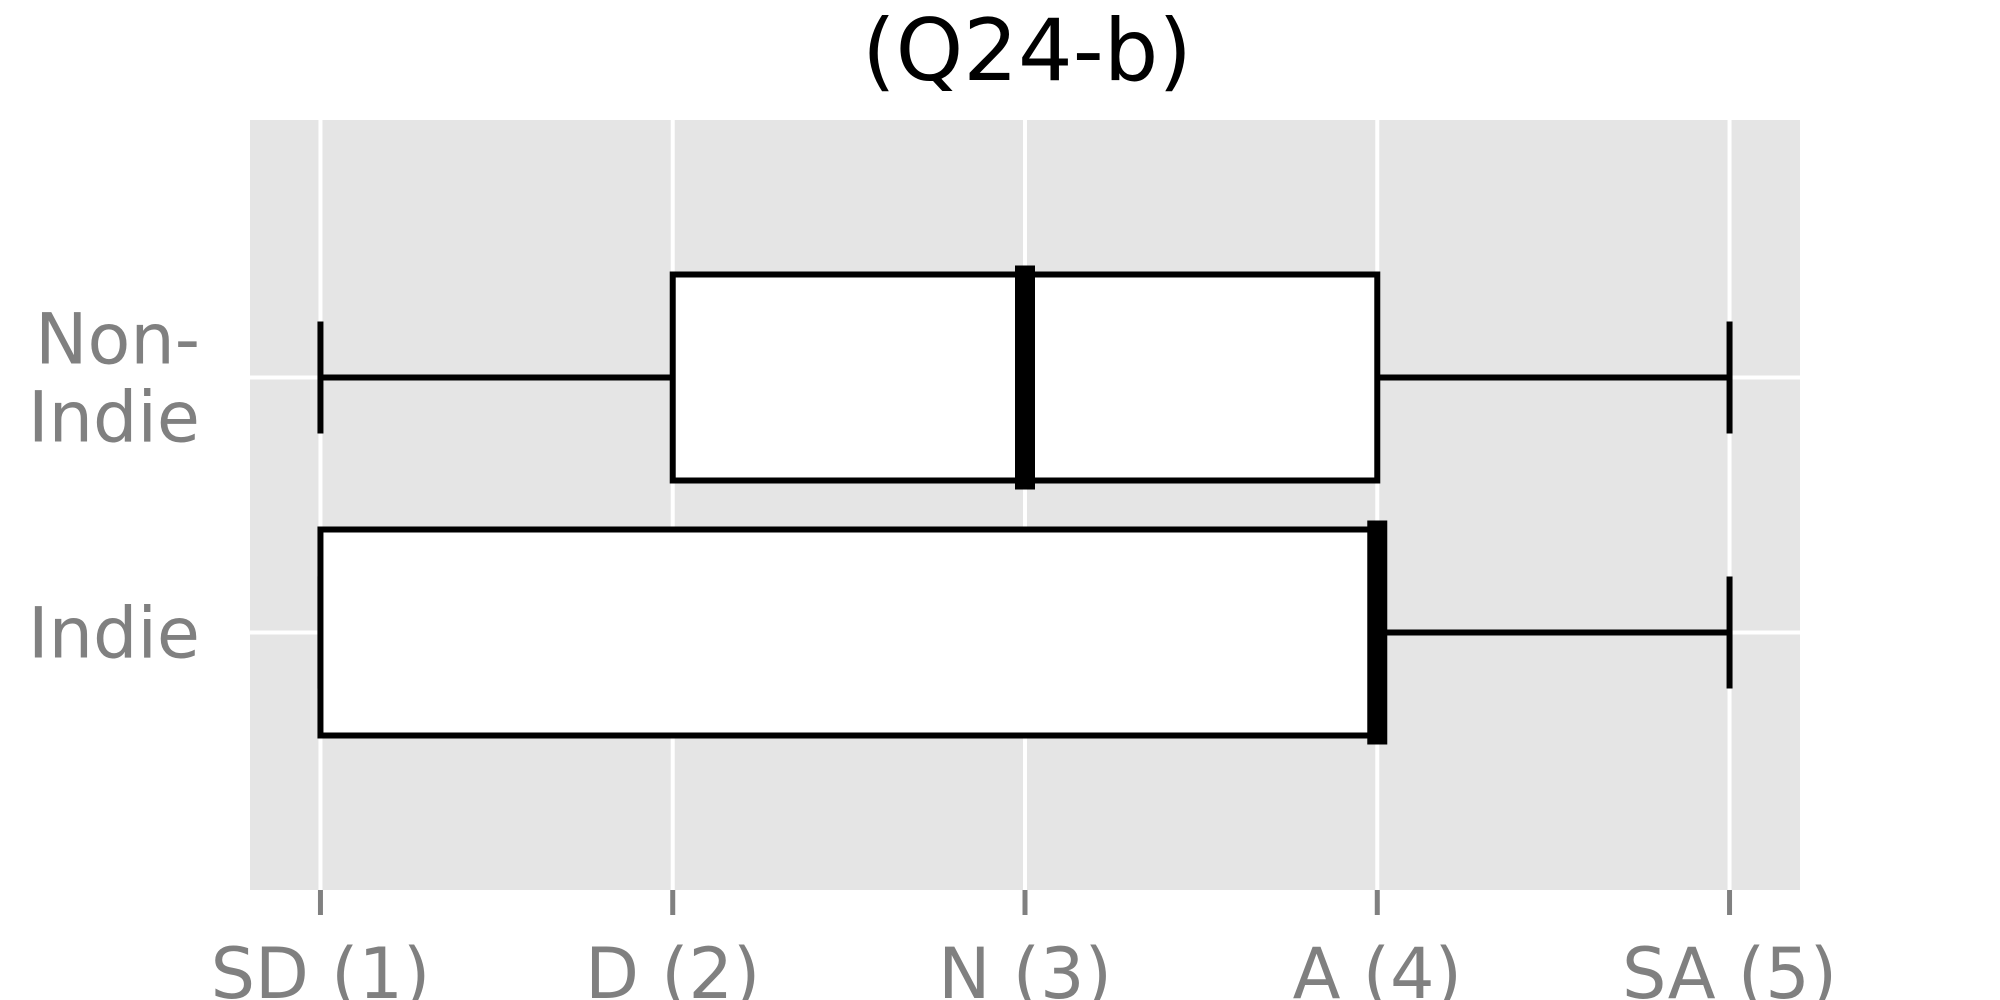 Image resolution: width=2000 pixels, height=1000 pixels. I want to click on x-tick-label-2: D (2), so click(672, 966).